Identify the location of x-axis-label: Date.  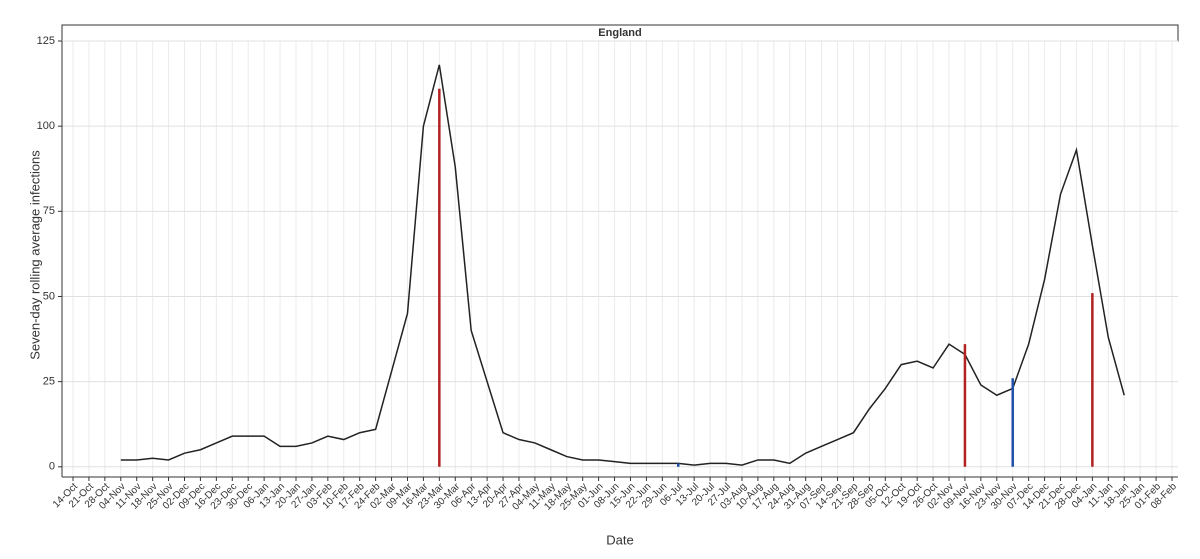
(619, 539).